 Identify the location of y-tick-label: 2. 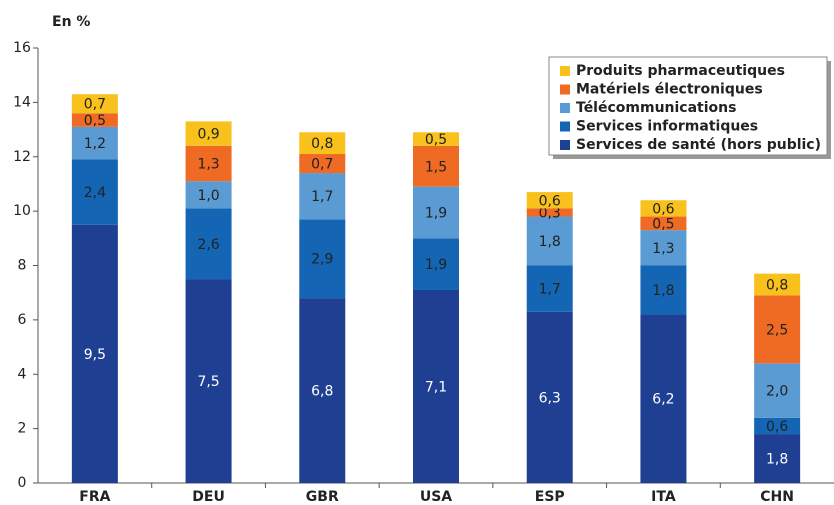
(22, 429).